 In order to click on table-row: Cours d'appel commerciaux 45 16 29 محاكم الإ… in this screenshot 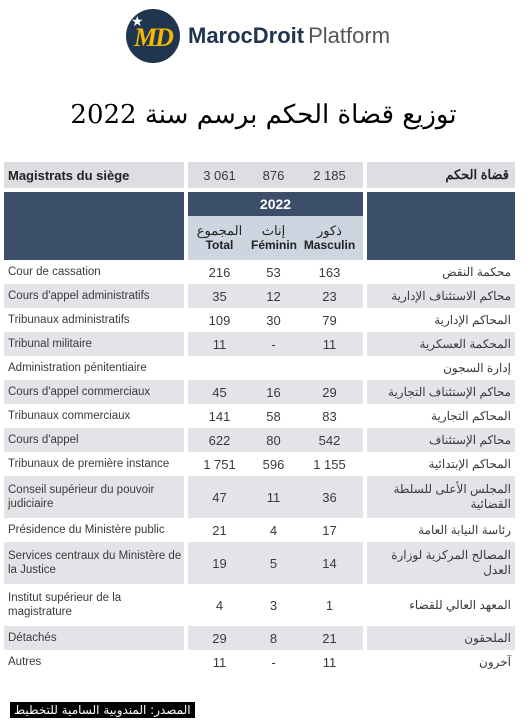, I will do `click(259, 392)`.